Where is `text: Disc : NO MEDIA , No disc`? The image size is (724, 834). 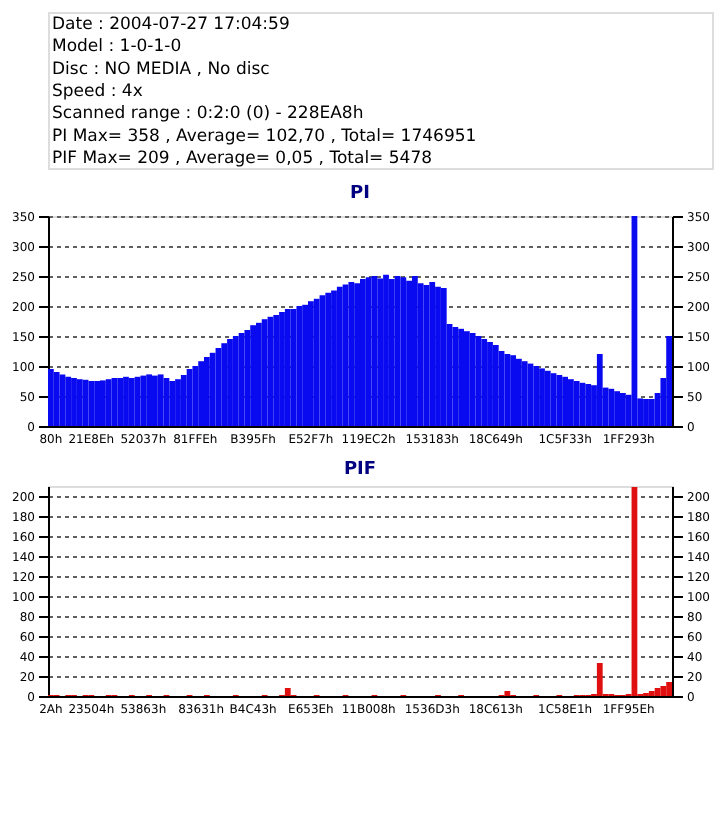
text: Disc : NO MEDIA , No disc is located at coordinates (161, 69).